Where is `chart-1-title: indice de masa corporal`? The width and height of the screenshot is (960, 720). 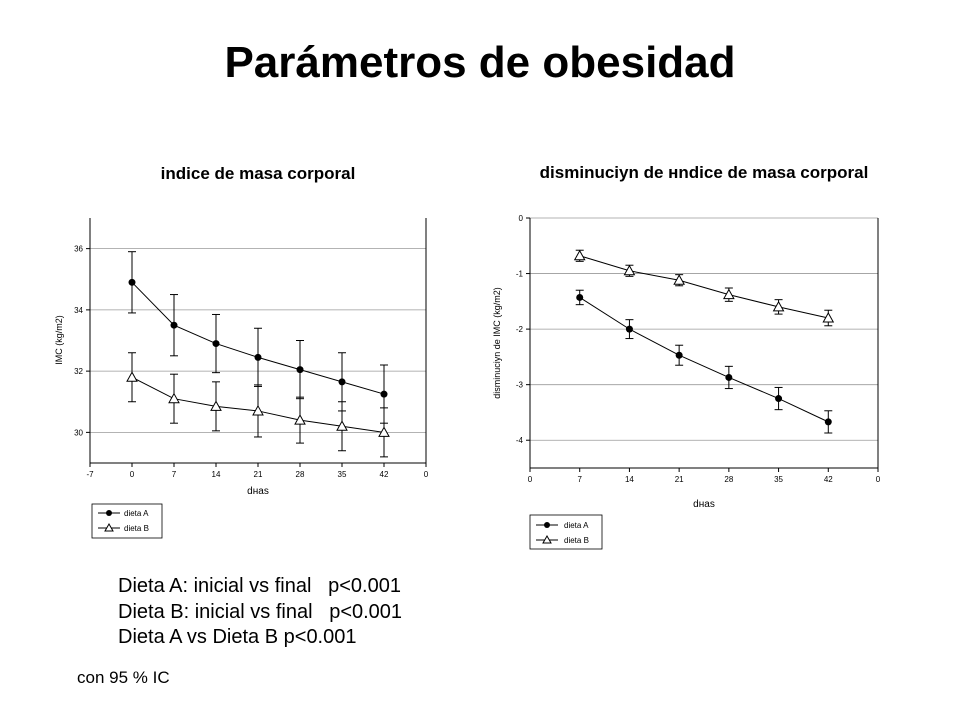 chart-1-title: indice de masa corporal is located at coordinates (258, 173).